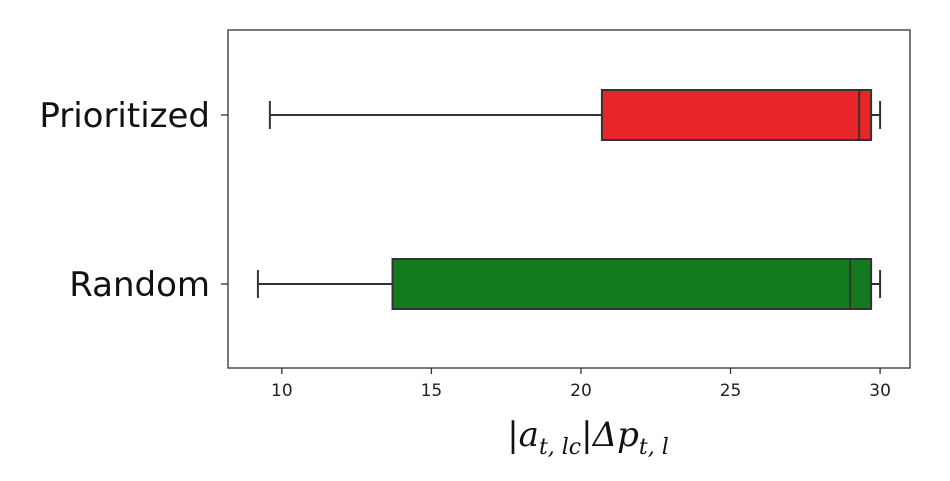 This screenshot has width=950, height=481. What do you see at coordinates (731, 391) in the screenshot?
I see `x-tick-label: 25` at bounding box center [731, 391].